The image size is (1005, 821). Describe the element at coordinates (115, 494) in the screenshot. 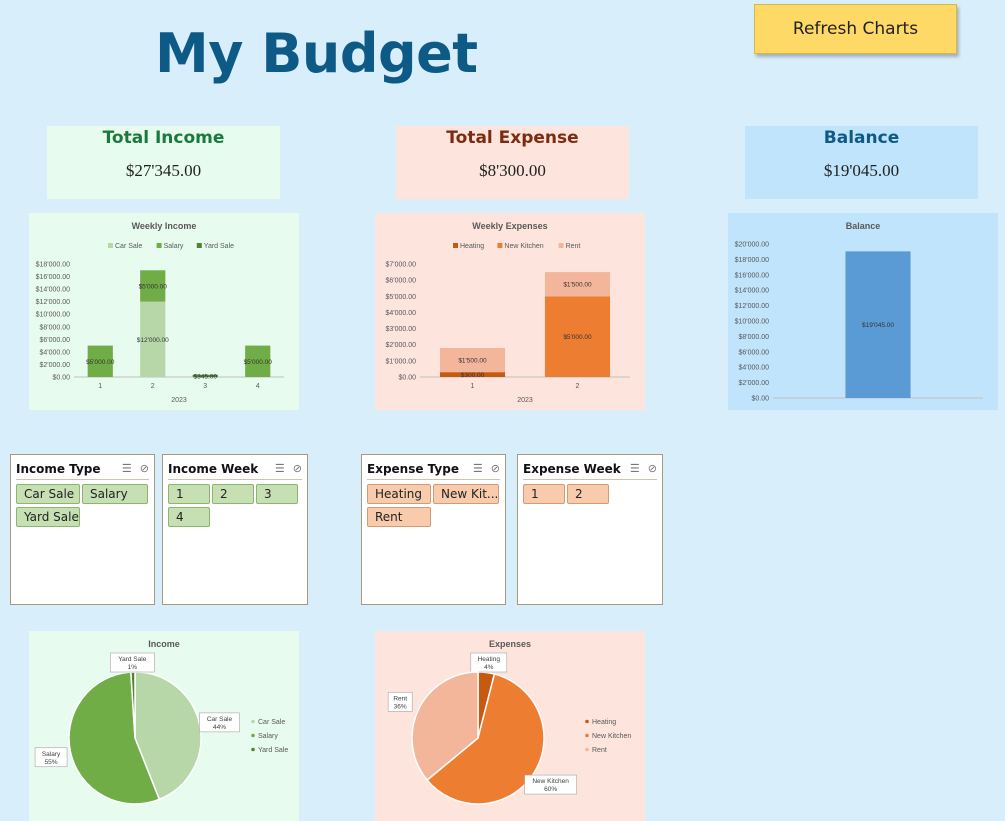

I see `slicer-item-salary: Salary` at that location.